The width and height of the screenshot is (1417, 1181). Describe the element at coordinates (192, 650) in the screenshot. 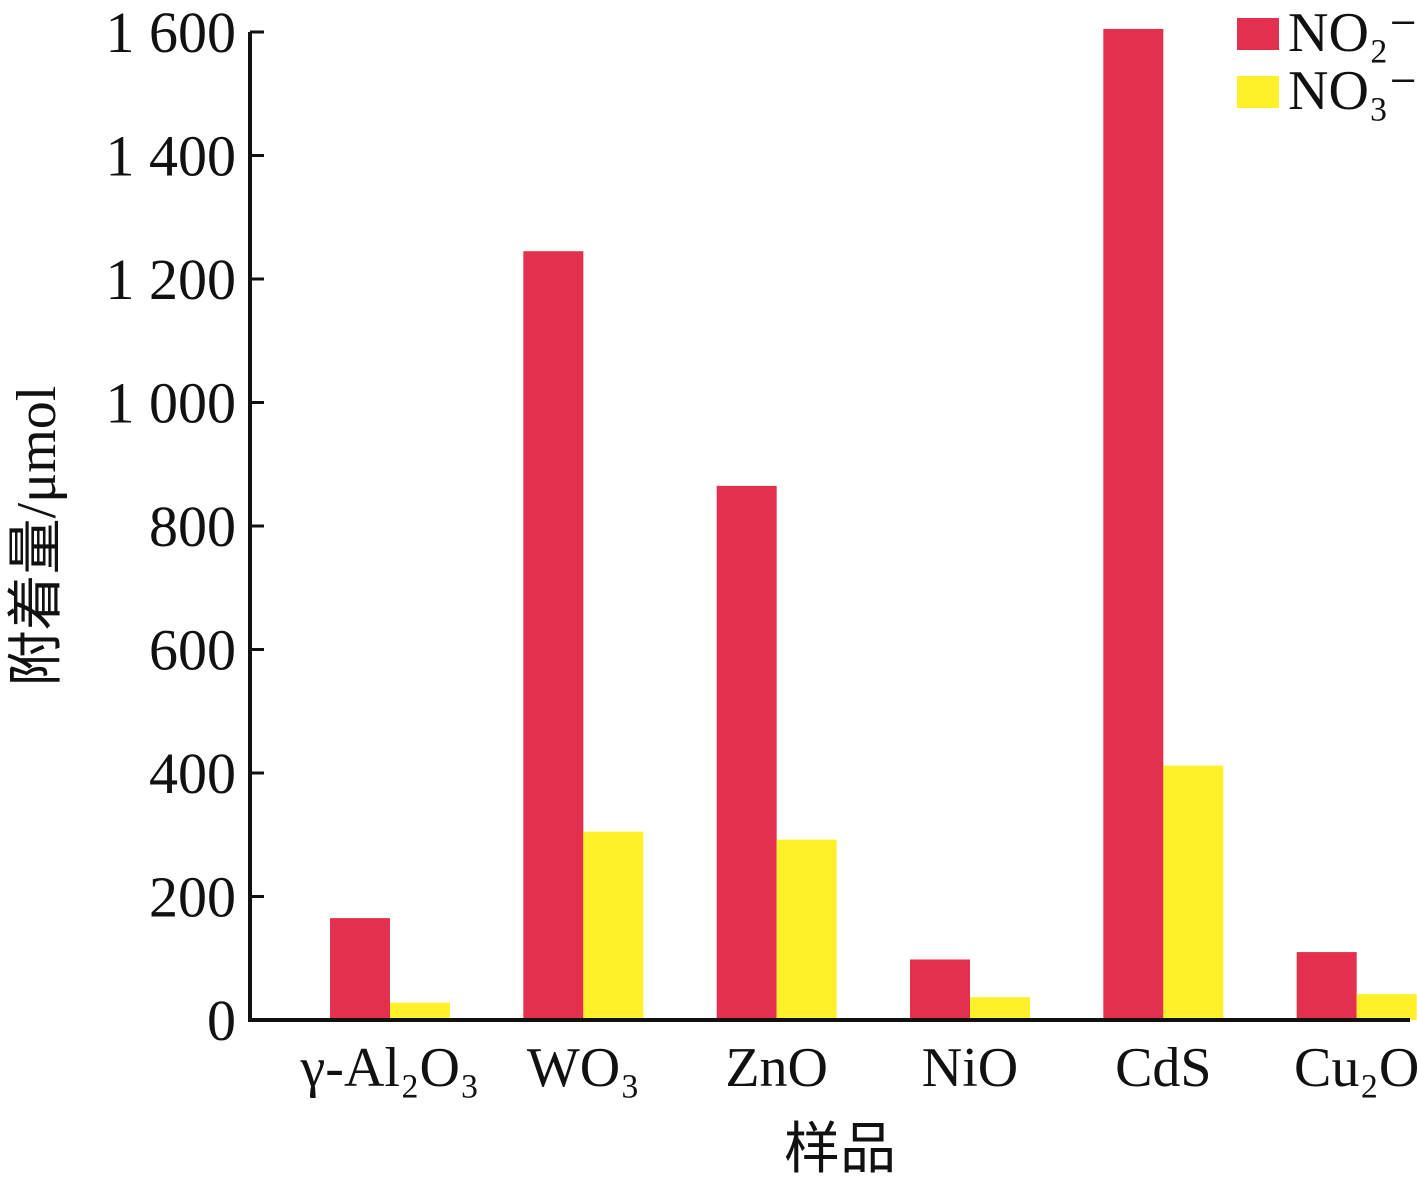

I see `y-tick-label: 600` at that location.